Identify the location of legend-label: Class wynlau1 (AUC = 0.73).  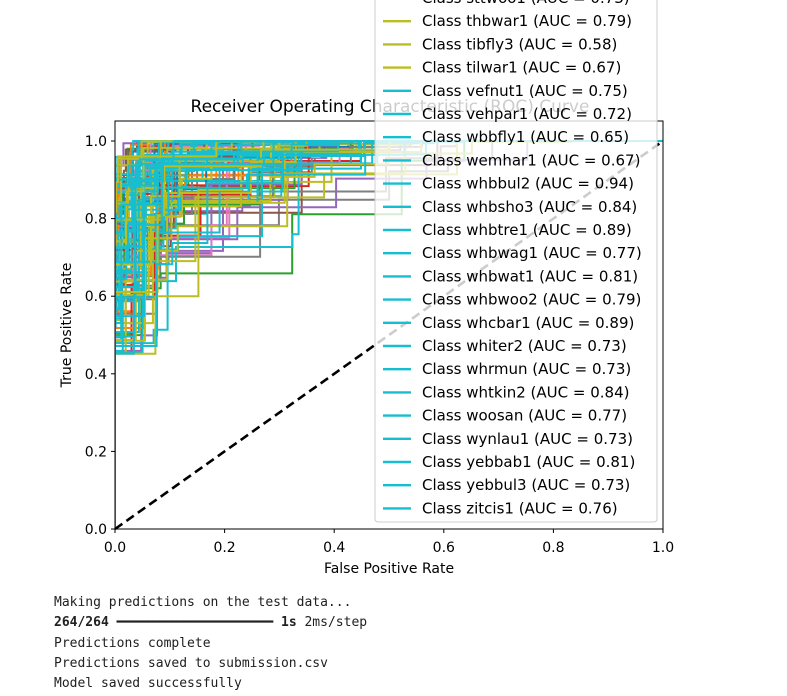
(527, 439).